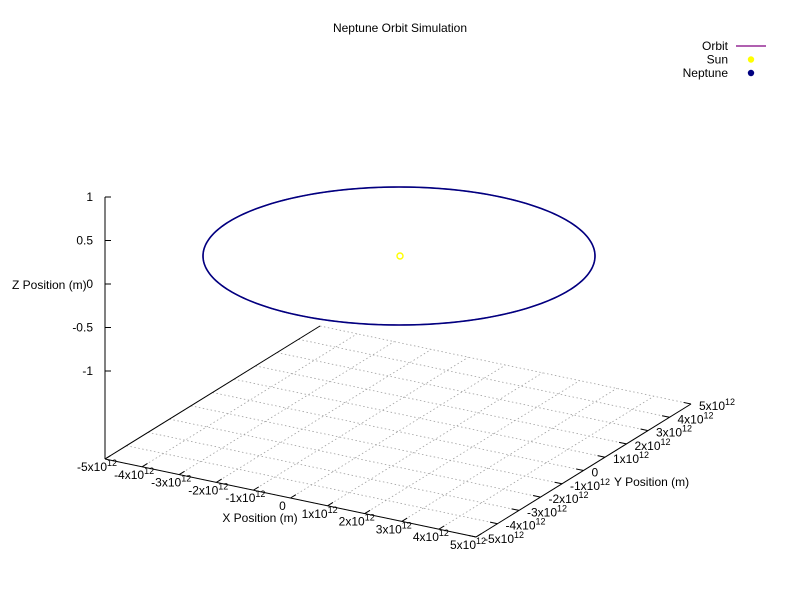 This screenshot has width=800, height=600. What do you see at coordinates (674, 432) in the screenshot?
I see `y-tick-label: 3x10¹²` at bounding box center [674, 432].